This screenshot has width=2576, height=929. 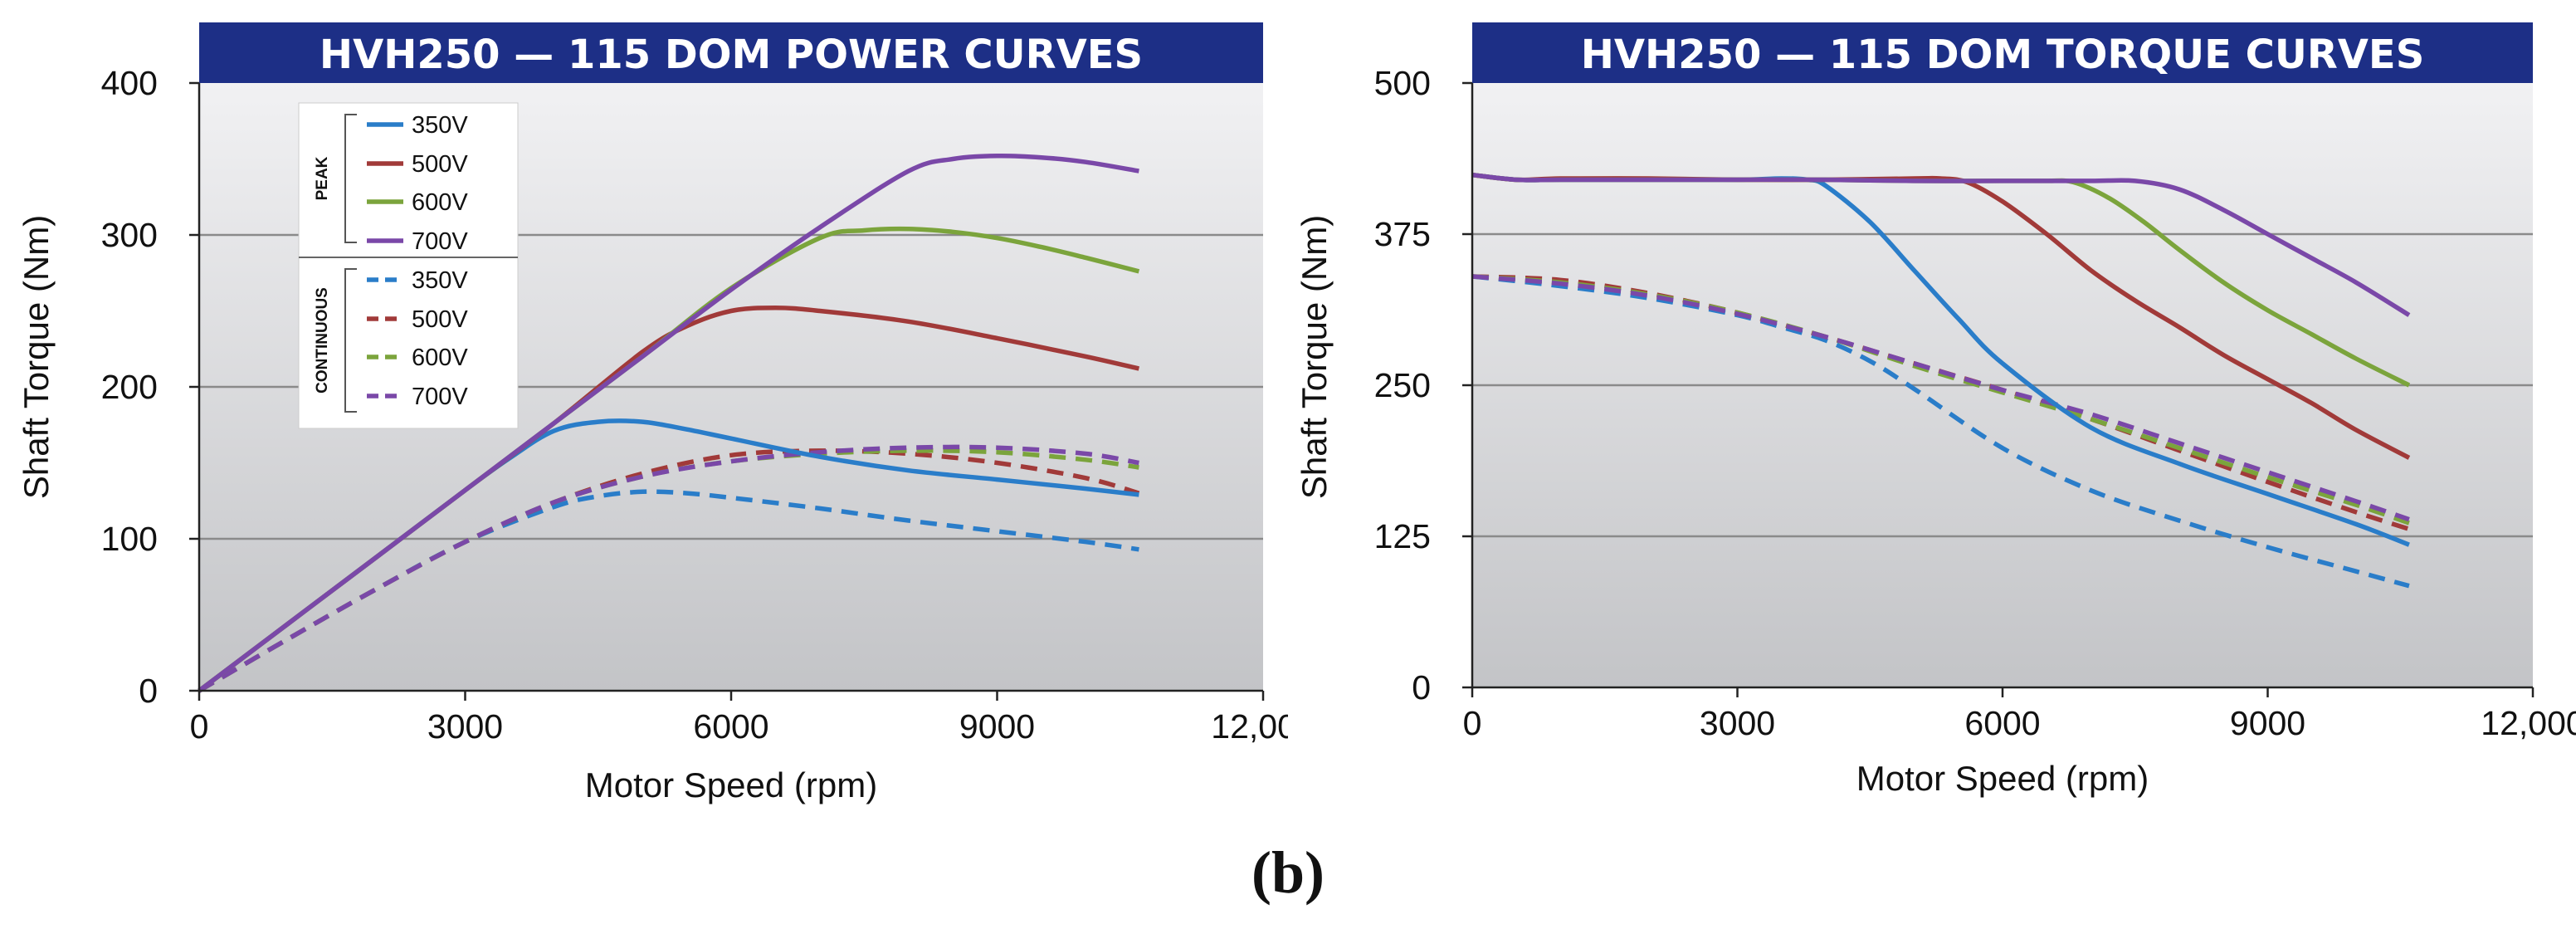 What do you see at coordinates (129, 83) in the screenshot?
I see `y-tick-label: 400` at bounding box center [129, 83].